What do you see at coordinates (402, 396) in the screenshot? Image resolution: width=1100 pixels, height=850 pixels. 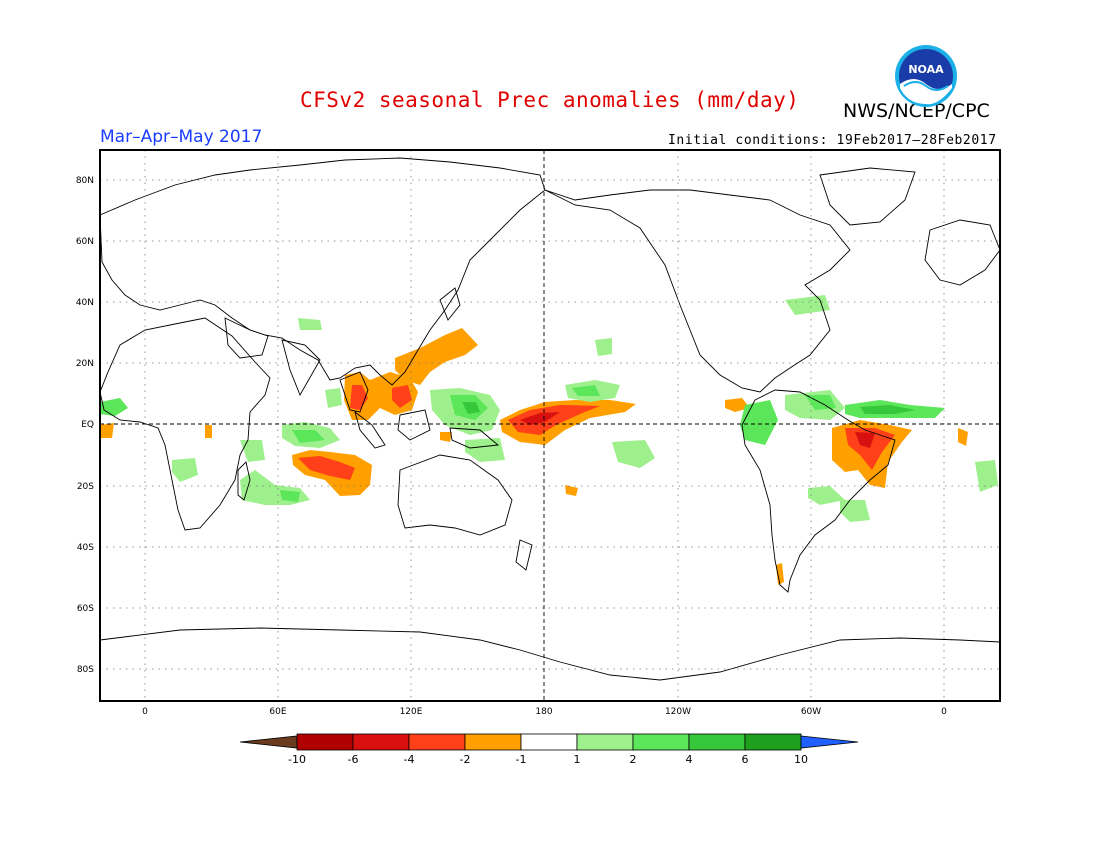 I see `anomaly-philippines-dry-core` at bounding box center [402, 396].